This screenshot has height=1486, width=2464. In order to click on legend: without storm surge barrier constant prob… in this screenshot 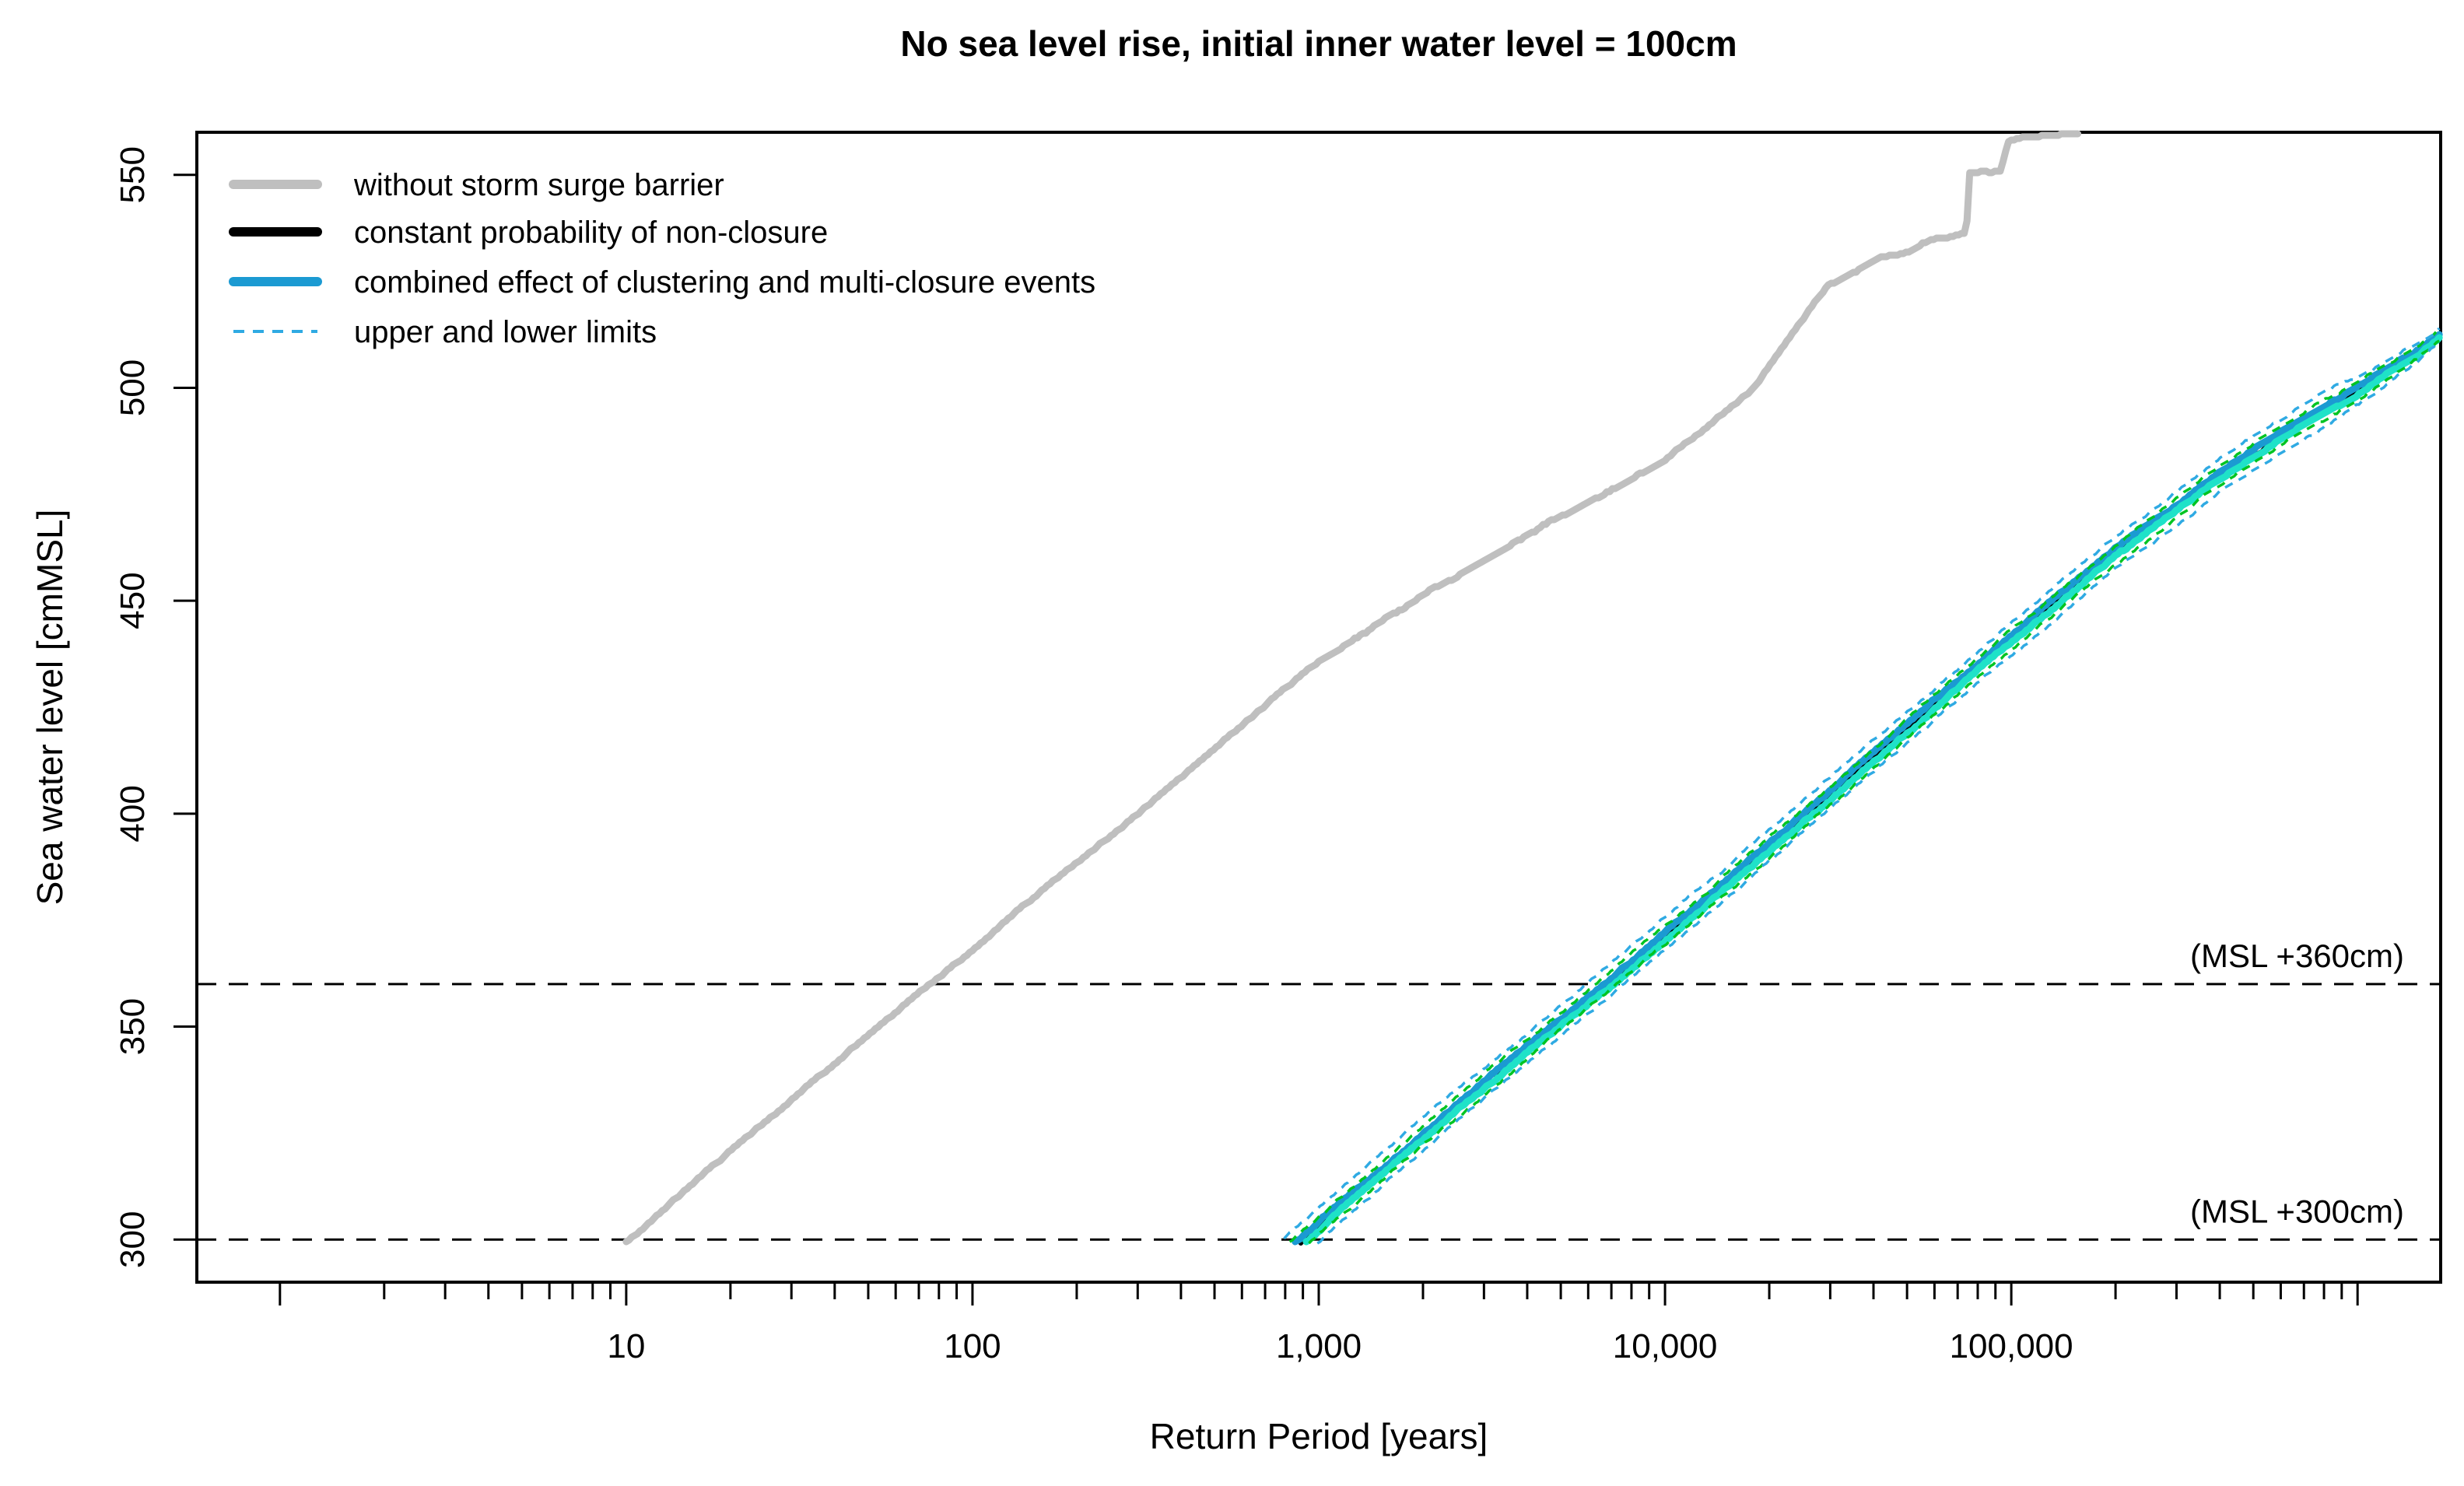, I will do `click(662, 258)`.